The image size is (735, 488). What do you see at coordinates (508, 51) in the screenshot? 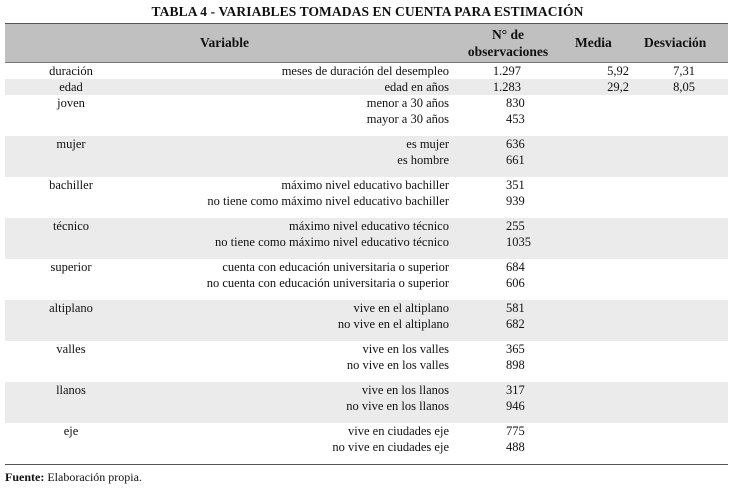
I see `header-obs-line2: observaciones` at bounding box center [508, 51].